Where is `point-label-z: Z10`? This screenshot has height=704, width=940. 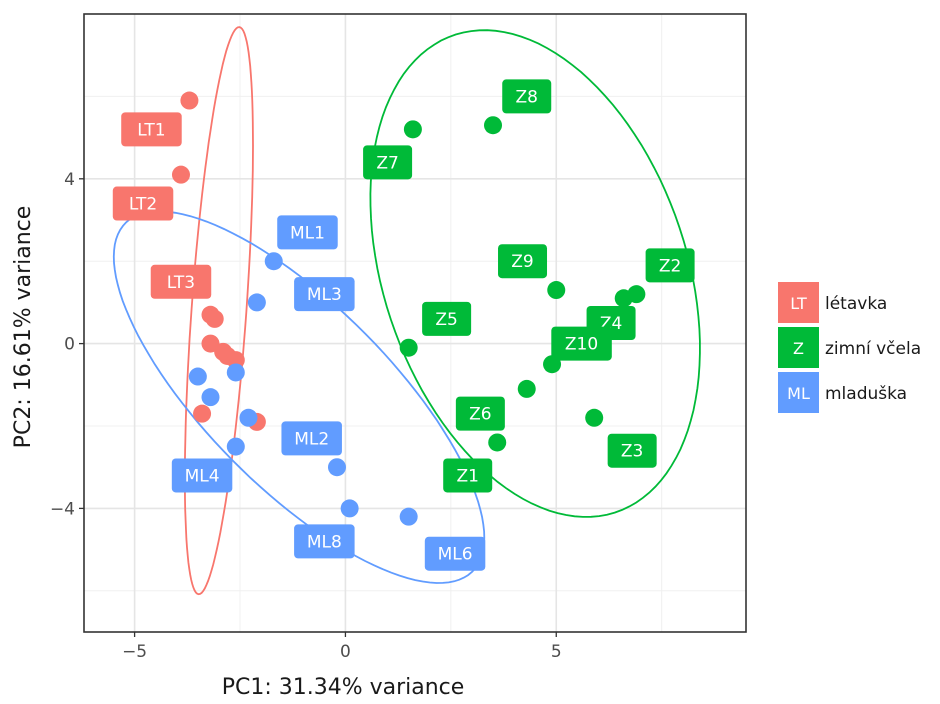
point-label-z: Z10 is located at coordinates (581, 343).